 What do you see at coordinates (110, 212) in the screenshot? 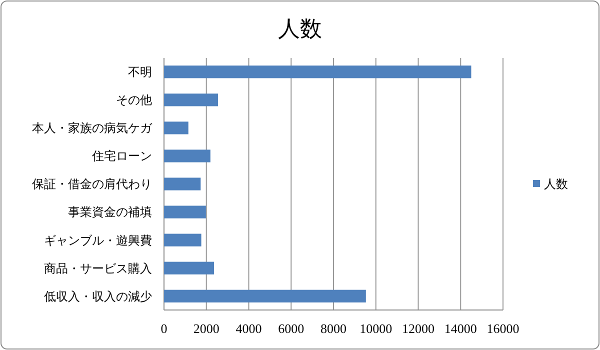
I see `y-tick-label: 事業資金の補填` at bounding box center [110, 212].